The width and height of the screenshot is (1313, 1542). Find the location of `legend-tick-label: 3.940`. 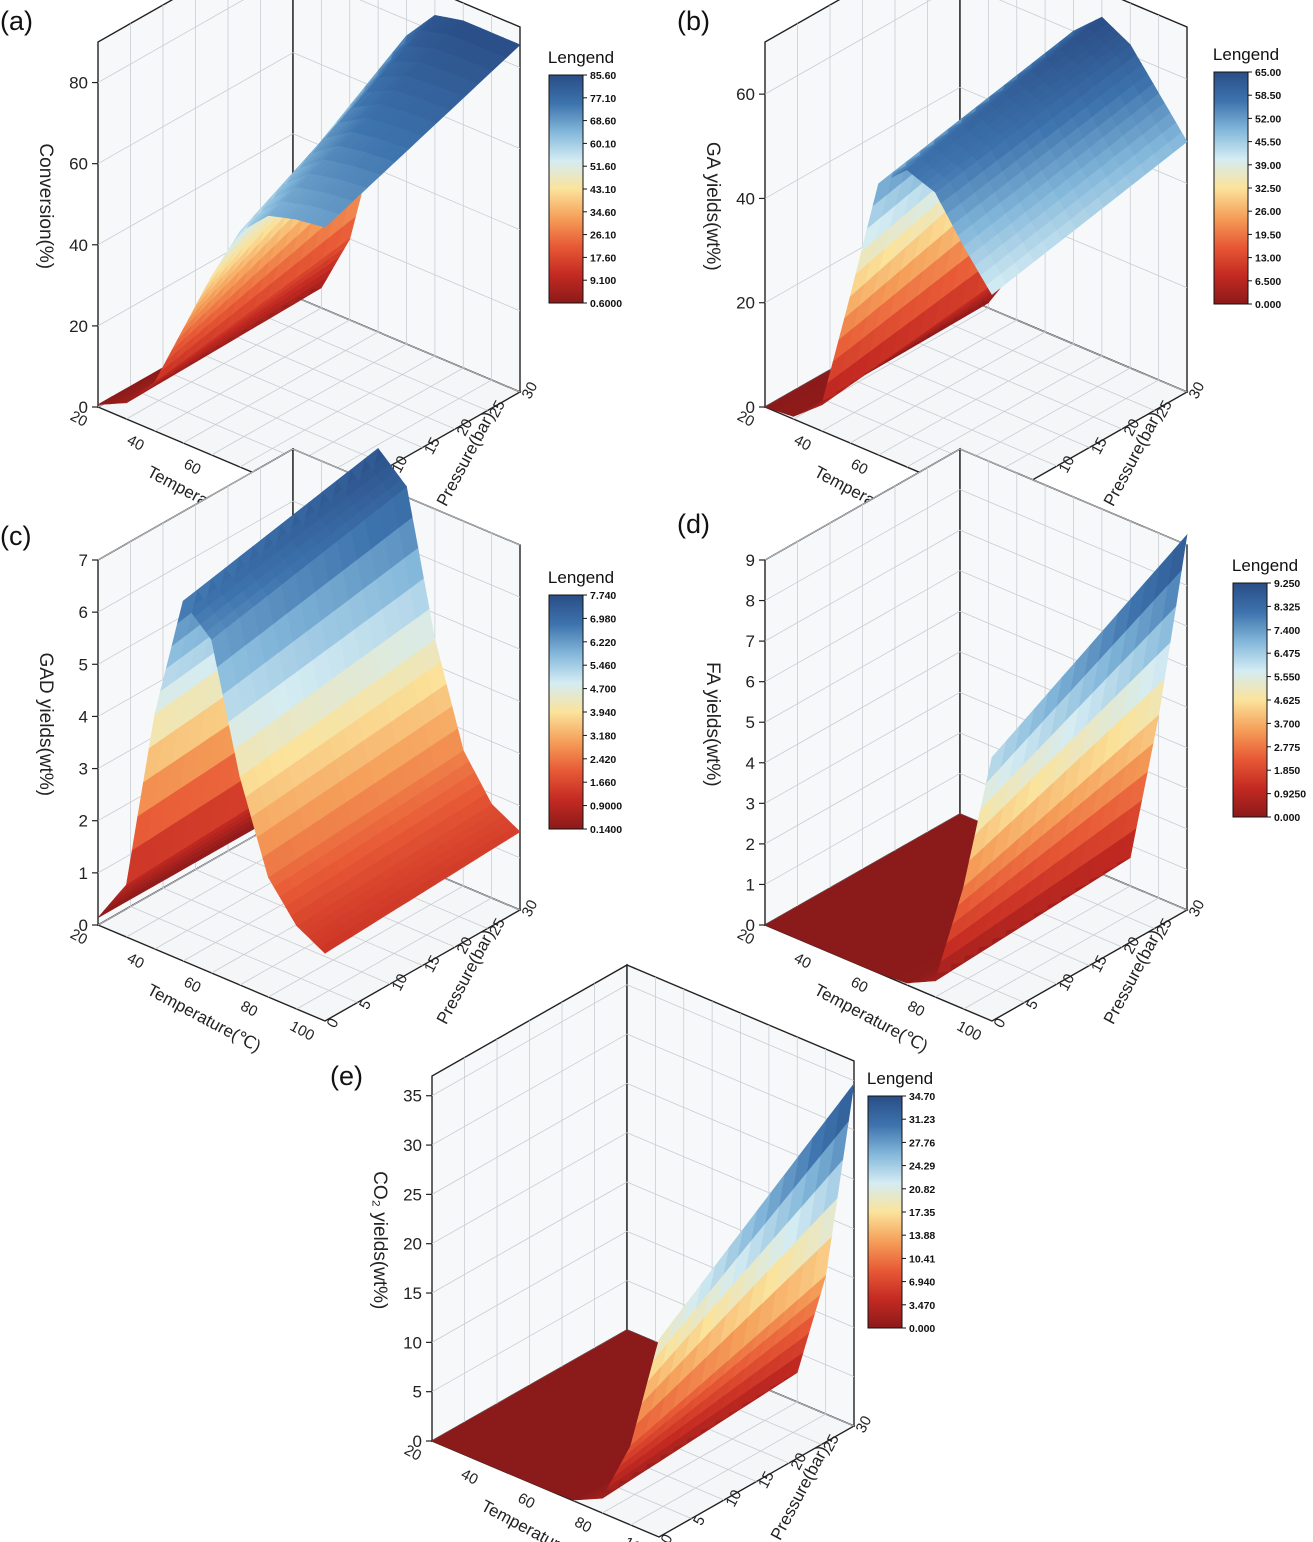

legend-tick-label: 3.940 is located at coordinates (603, 713).